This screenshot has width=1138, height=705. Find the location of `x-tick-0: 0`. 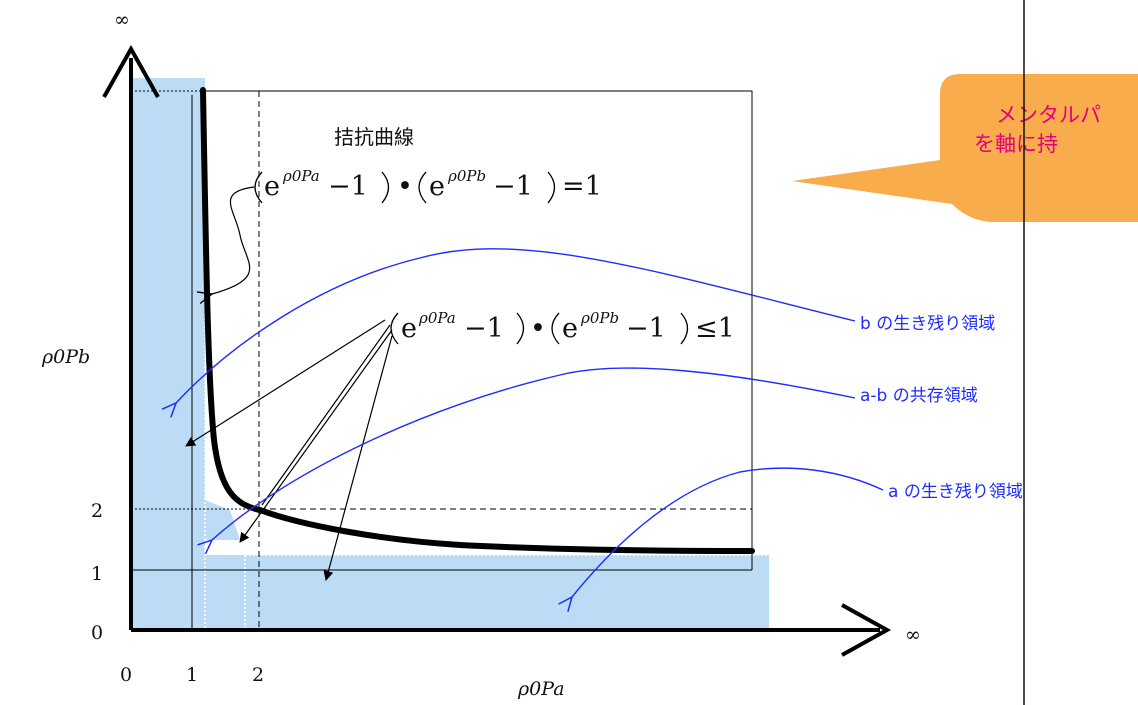

x-tick-0: 0 is located at coordinates (126, 675).